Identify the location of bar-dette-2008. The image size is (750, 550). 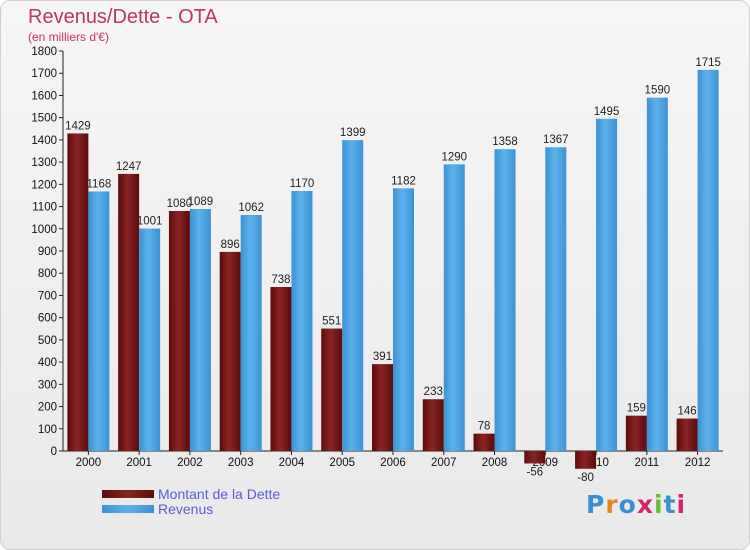
(484, 442).